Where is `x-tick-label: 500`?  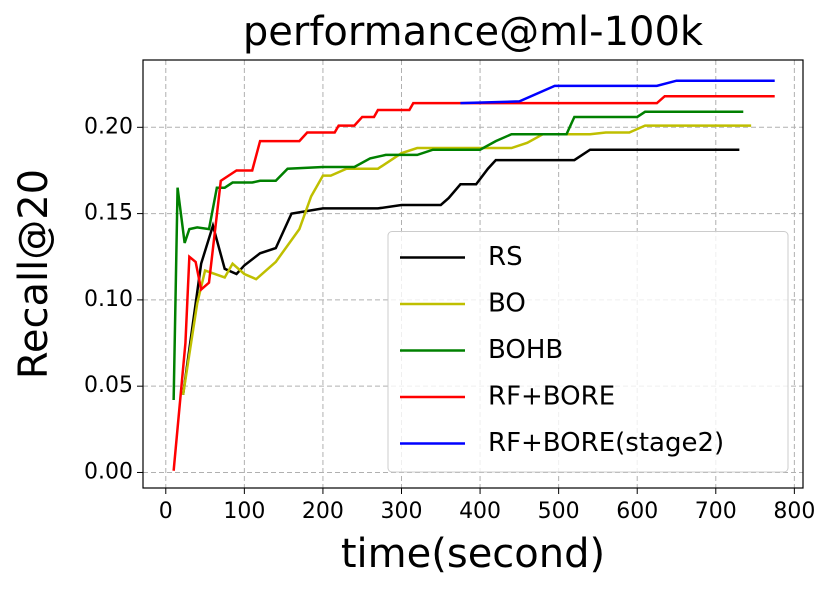
x-tick-label: 500 is located at coordinates (559, 511).